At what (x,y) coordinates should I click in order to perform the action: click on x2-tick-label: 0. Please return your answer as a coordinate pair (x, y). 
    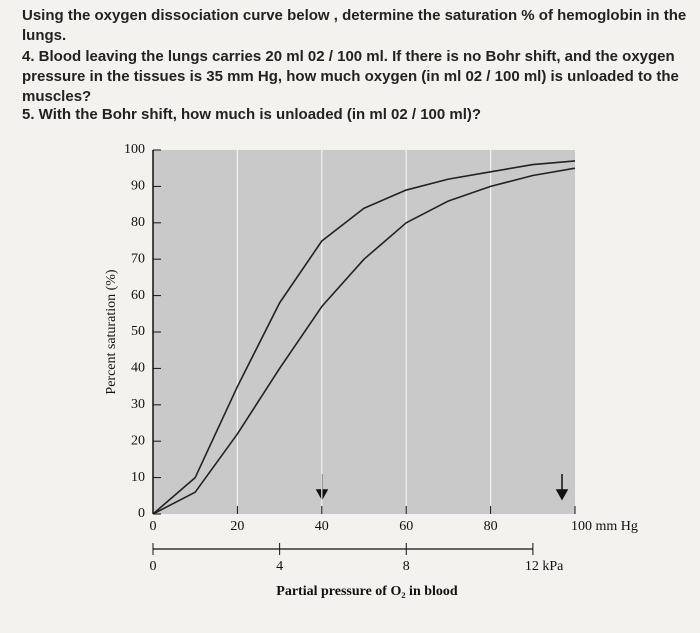
    Looking at the image, I should click on (153, 566).